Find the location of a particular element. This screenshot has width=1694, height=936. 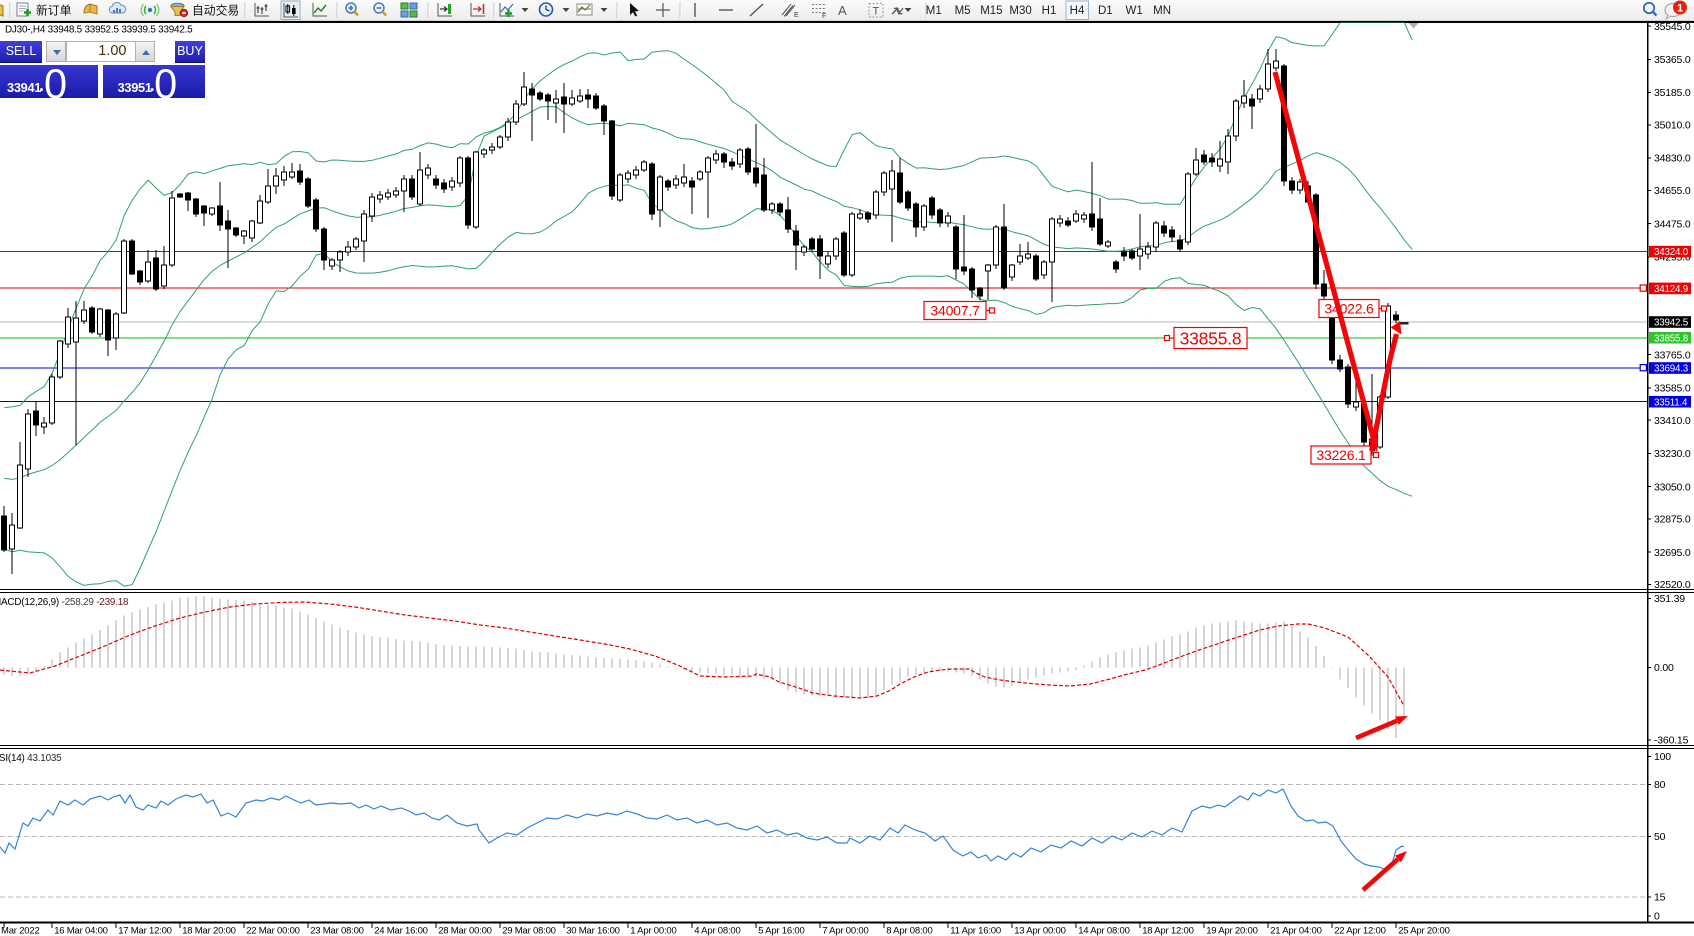

svg-text: M30 is located at coordinates (1020, 11).